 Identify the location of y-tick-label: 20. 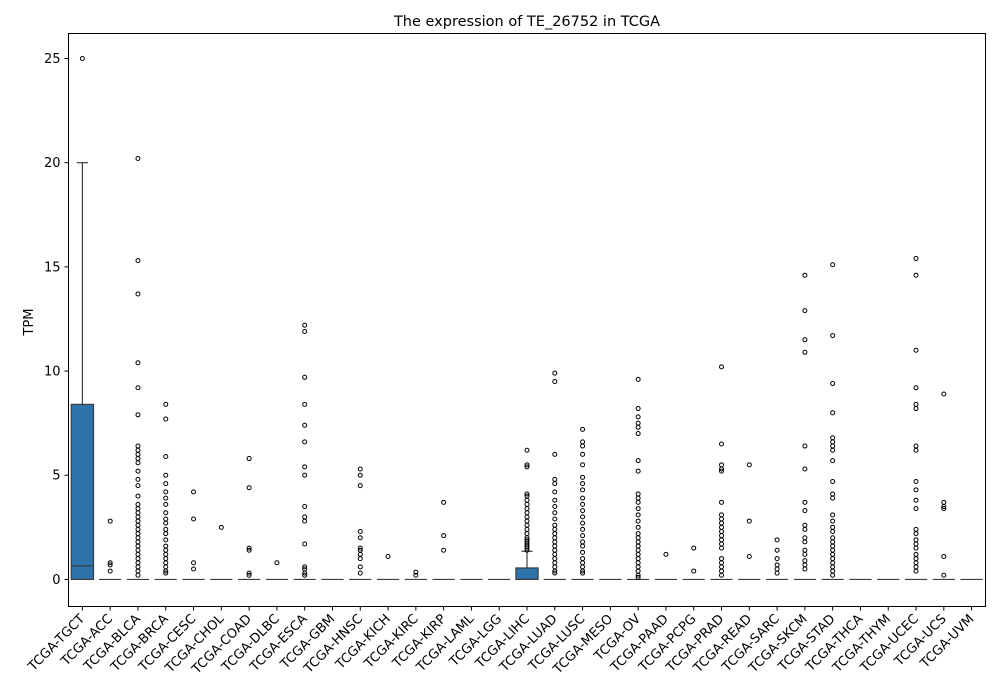
(52, 163).